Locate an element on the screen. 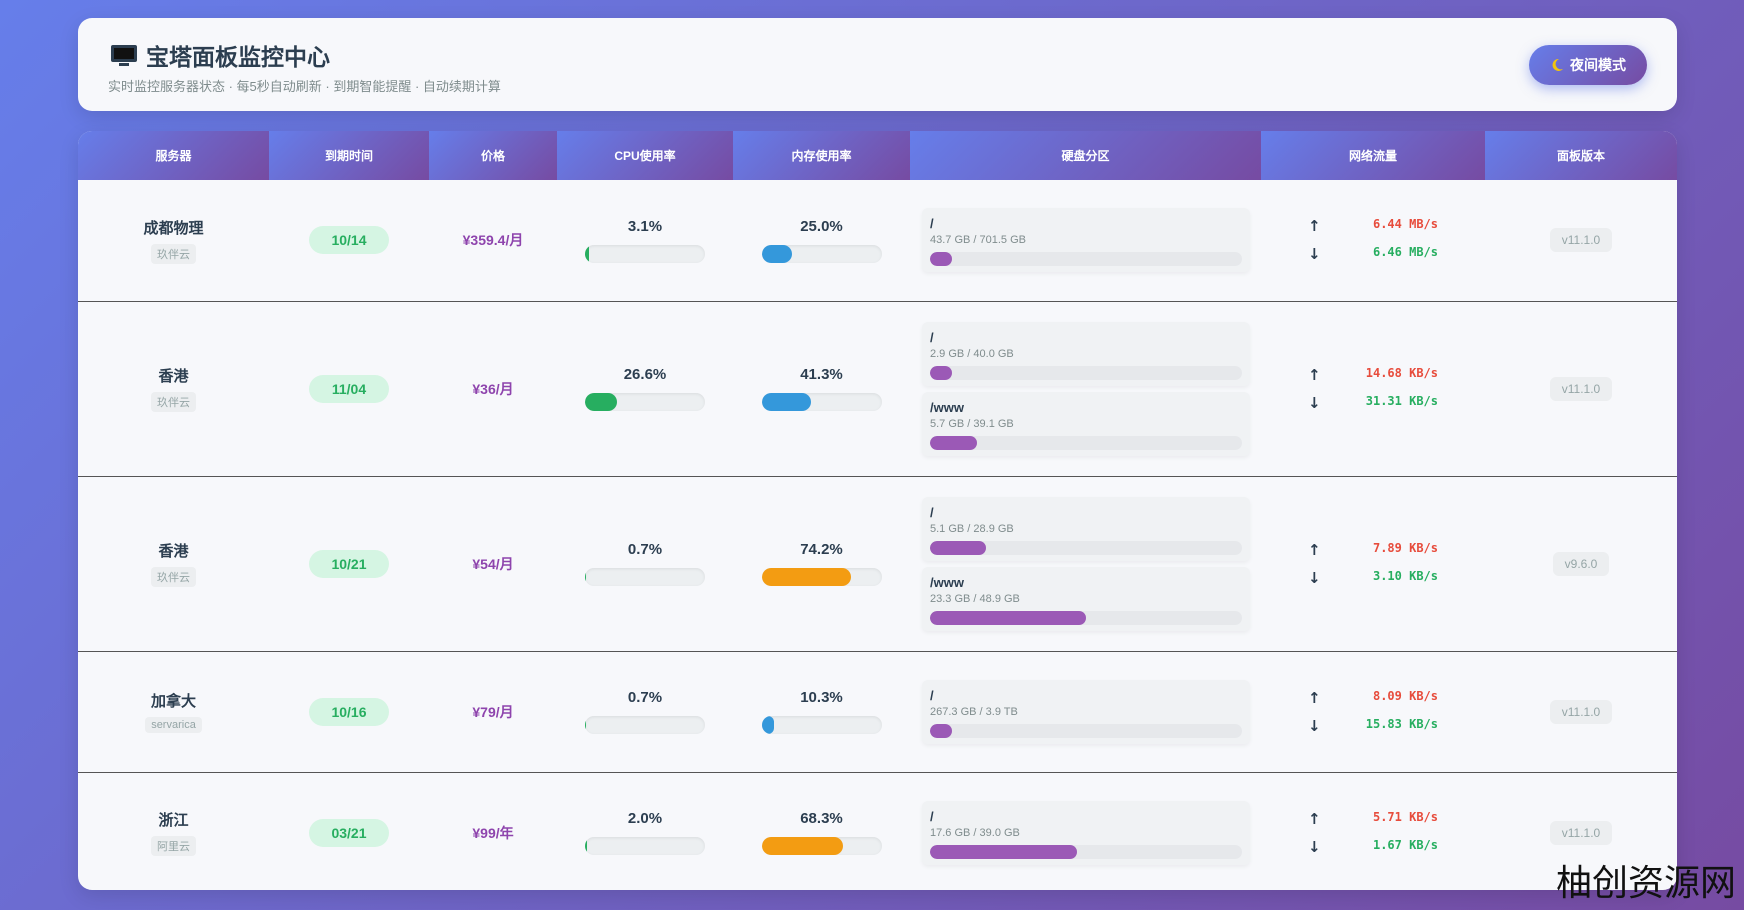 The image size is (1744, 910). network-cell: ↑ 7.89 KB/s ↓ 3.10 KB/s is located at coordinates (1373, 563).